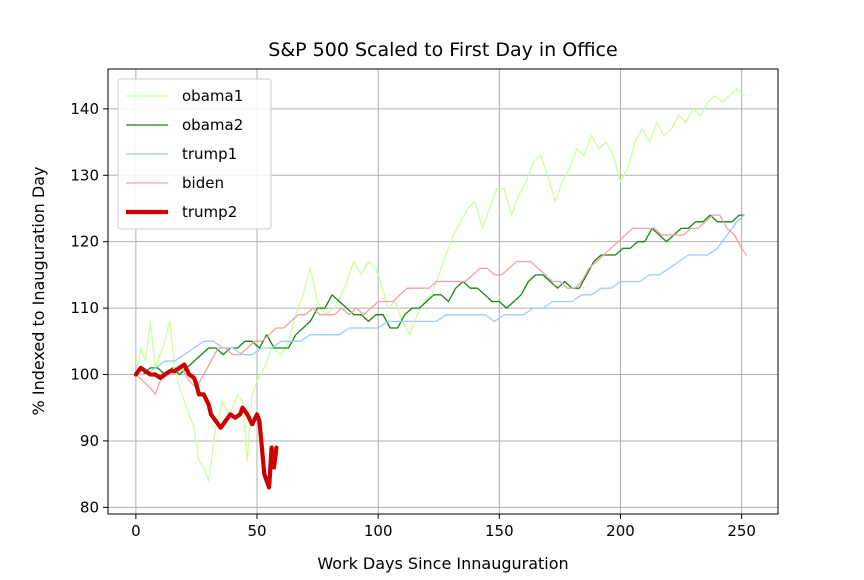  Describe the element at coordinates (206, 426) in the screenshot. I see `series-line-trump2` at that location.